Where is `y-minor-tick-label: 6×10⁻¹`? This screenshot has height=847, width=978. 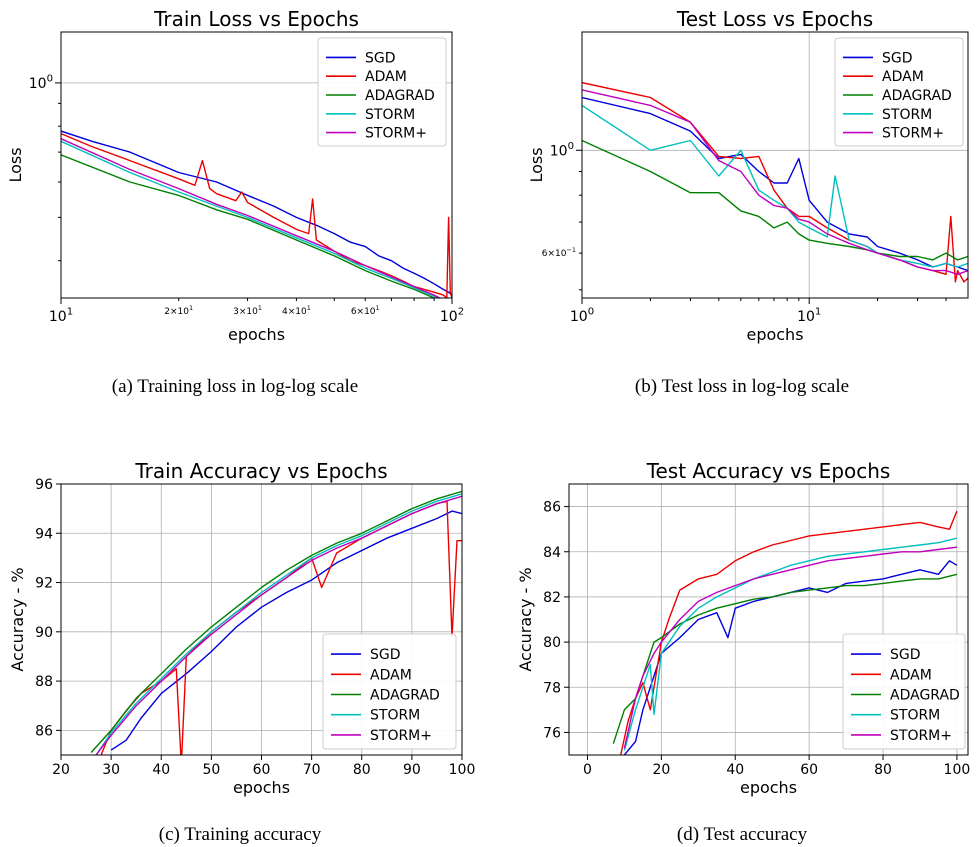
y-minor-tick-label: 6×10⁻¹ is located at coordinates (559, 252).